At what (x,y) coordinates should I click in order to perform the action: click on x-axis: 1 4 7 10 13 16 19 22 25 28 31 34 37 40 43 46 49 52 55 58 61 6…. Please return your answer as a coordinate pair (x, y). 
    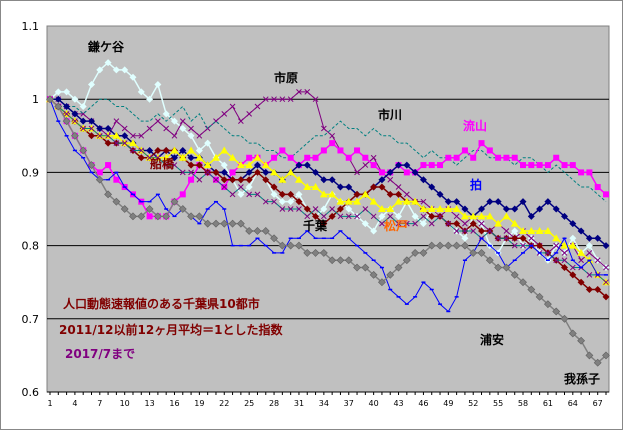
    Looking at the image, I should click on (328, 399).